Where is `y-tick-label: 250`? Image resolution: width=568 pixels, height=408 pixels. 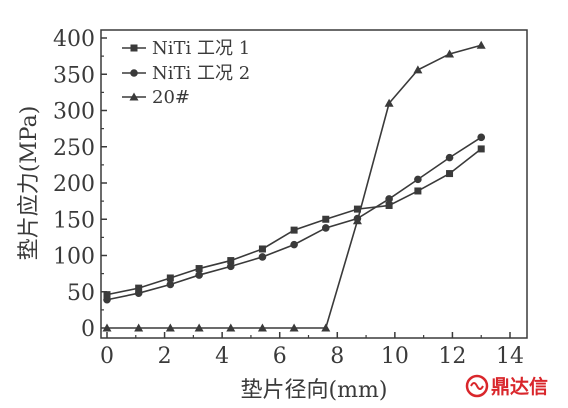
y-tick-label: 250 is located at coordinates (74, 148).